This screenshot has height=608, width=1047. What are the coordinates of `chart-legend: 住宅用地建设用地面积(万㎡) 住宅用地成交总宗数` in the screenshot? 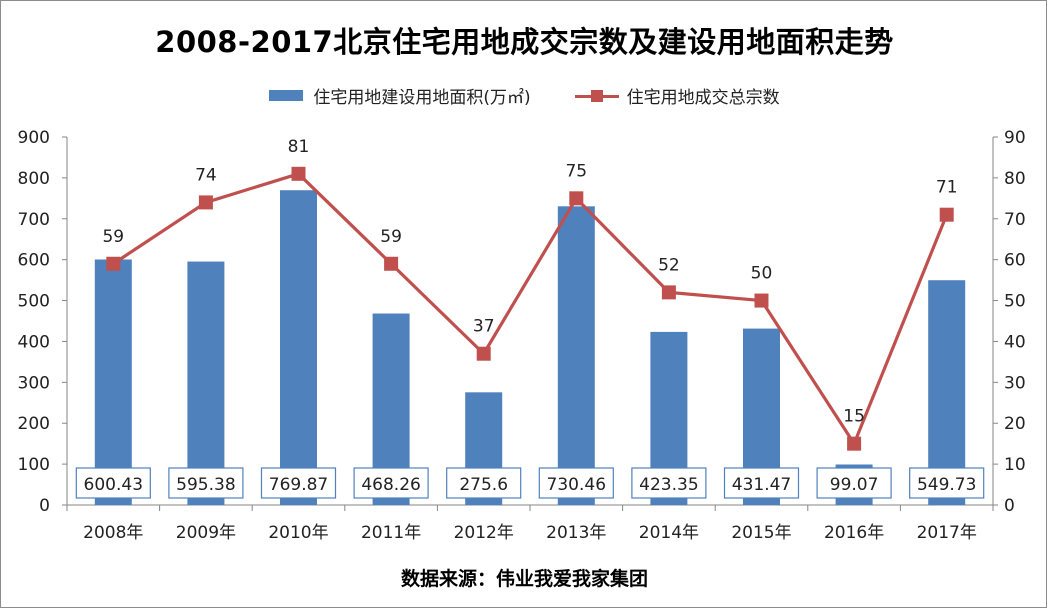 It's located at (524, 95).